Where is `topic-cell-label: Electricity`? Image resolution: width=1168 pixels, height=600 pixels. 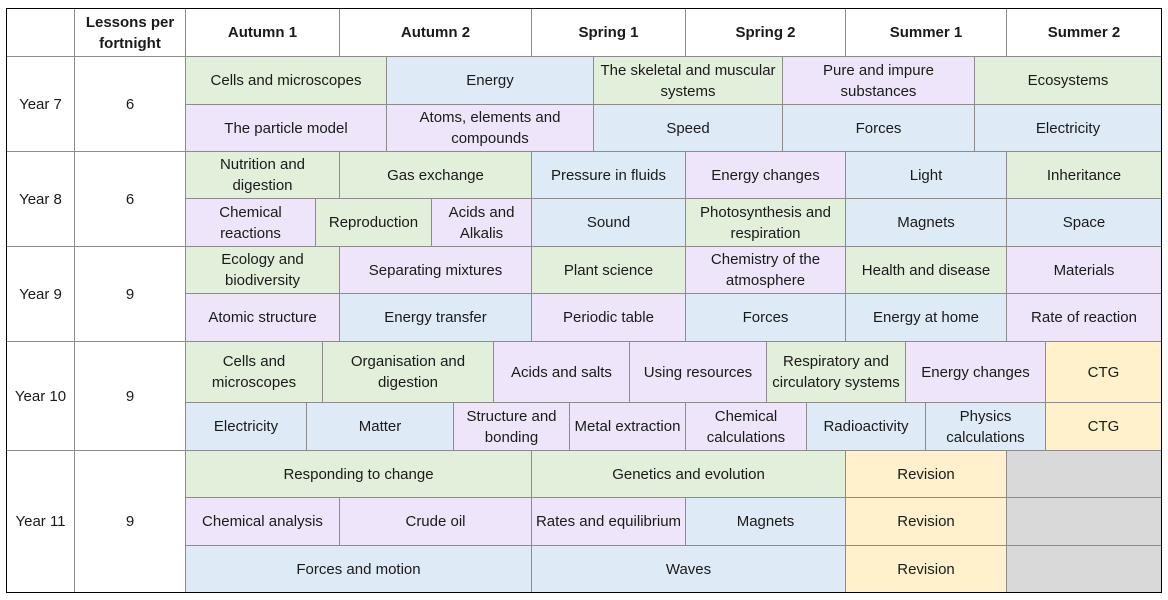
topic-cell-label: Electricity is located at coordinates (1068, 128).